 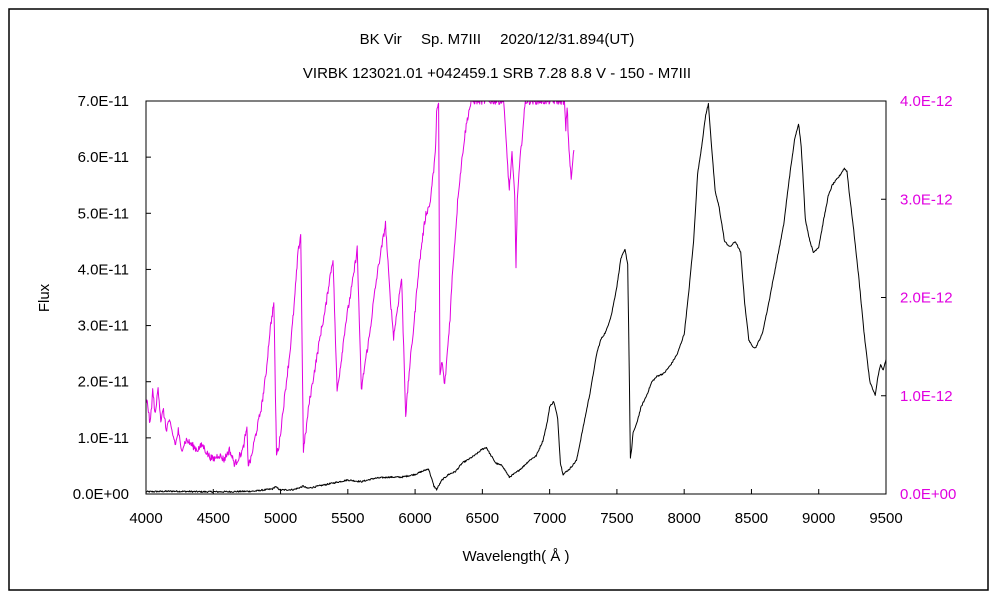 I want to click on y2-tick-label: 3.0E-12, so click(x=926, y=199).